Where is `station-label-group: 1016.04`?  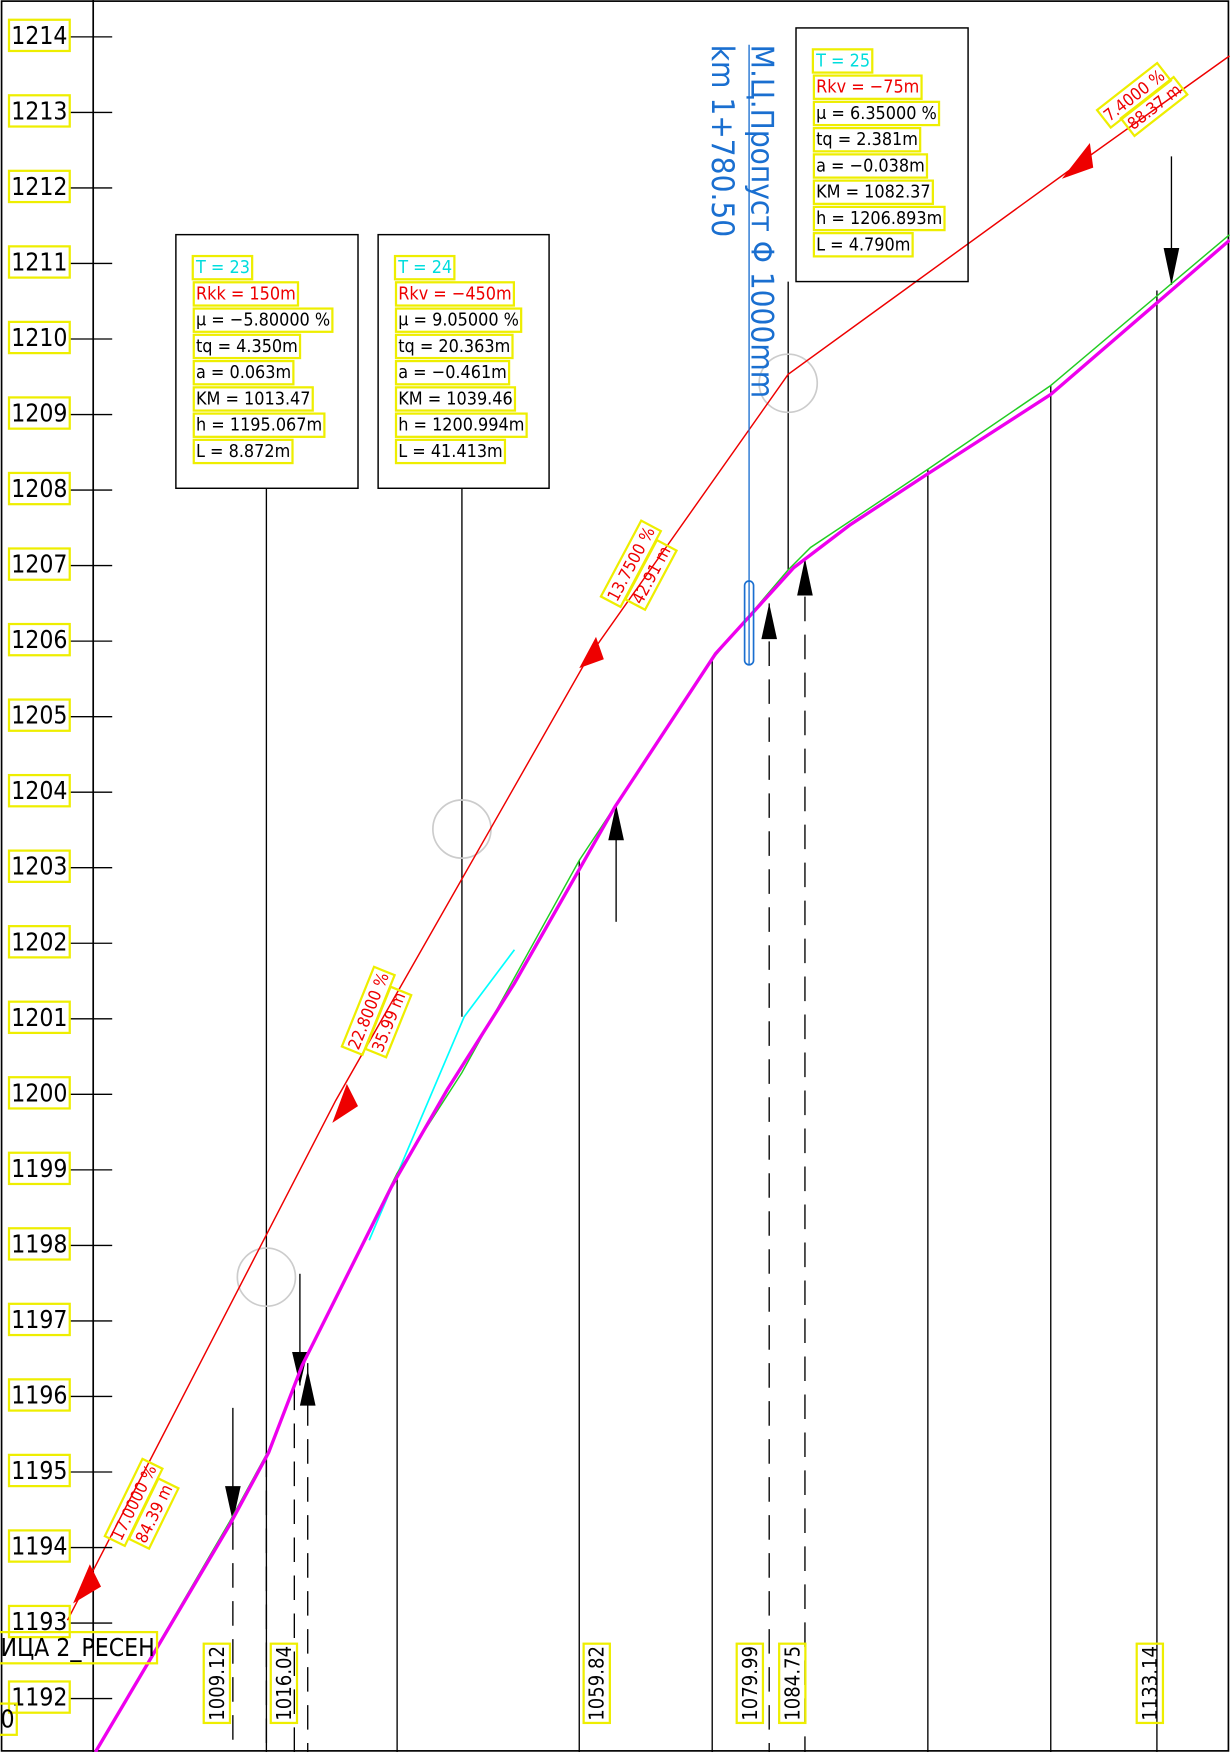 station-label-group: 1016.04 is located at coordinates (284, 1683).